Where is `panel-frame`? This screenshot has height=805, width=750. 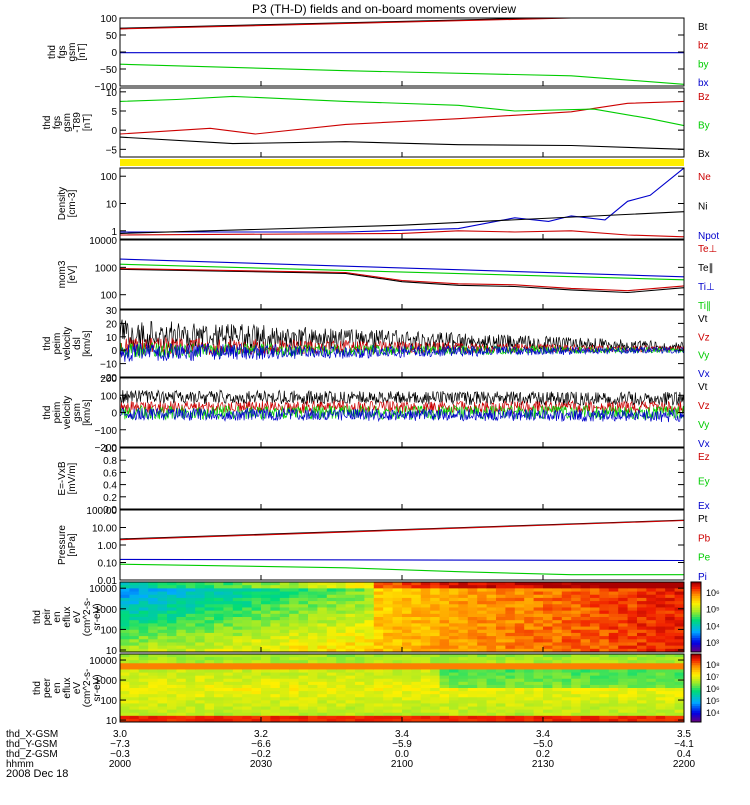
panel-frame is located at coordinates (402, 52).